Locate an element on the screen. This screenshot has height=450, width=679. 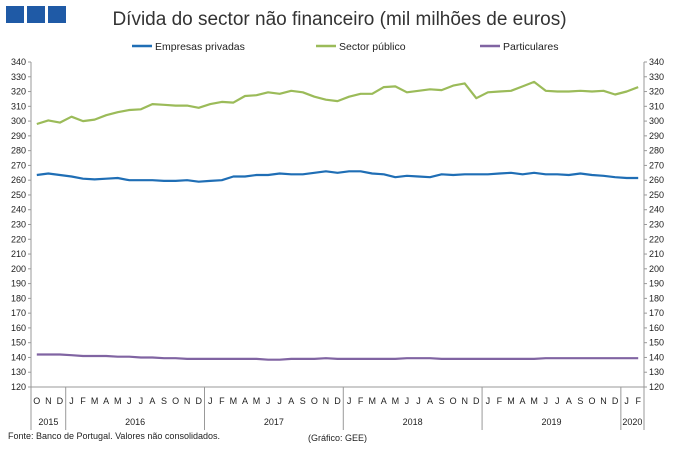
y-tick-label: 200 is located at coordinates (18, 269).